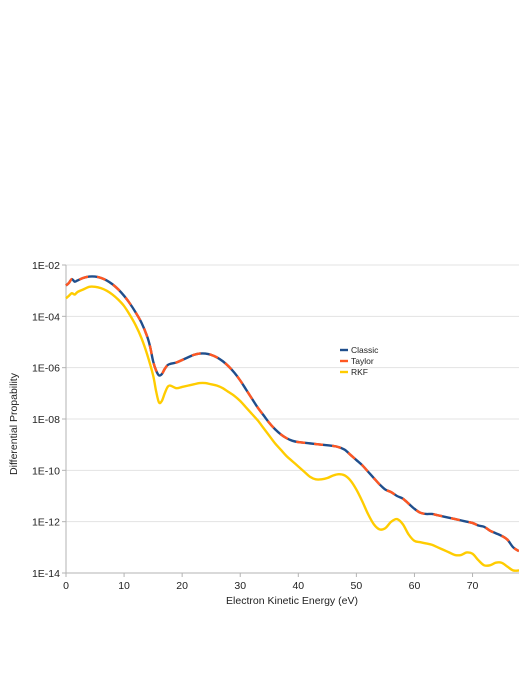 The height and width of the screenshot is (677, 519). I want to click on y-tick-label: 1E-02, so click(46, 266).